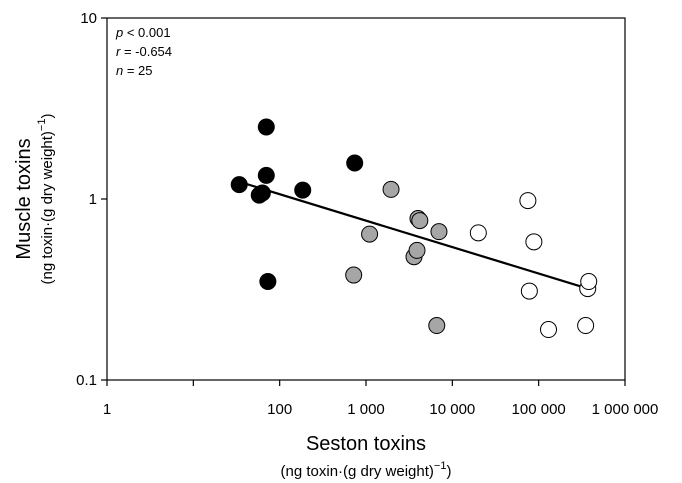  I want to click on y-axis-units: (ng toxin·(g dry weight)−1), so click(46, 199).